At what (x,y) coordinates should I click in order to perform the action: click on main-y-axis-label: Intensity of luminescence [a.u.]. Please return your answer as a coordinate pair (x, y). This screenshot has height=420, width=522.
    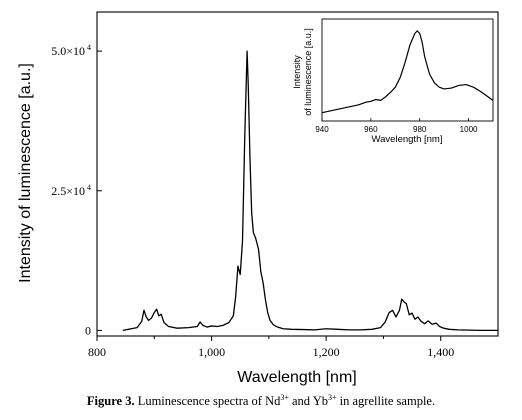
    Looking at the image, I should click on (25, 173).